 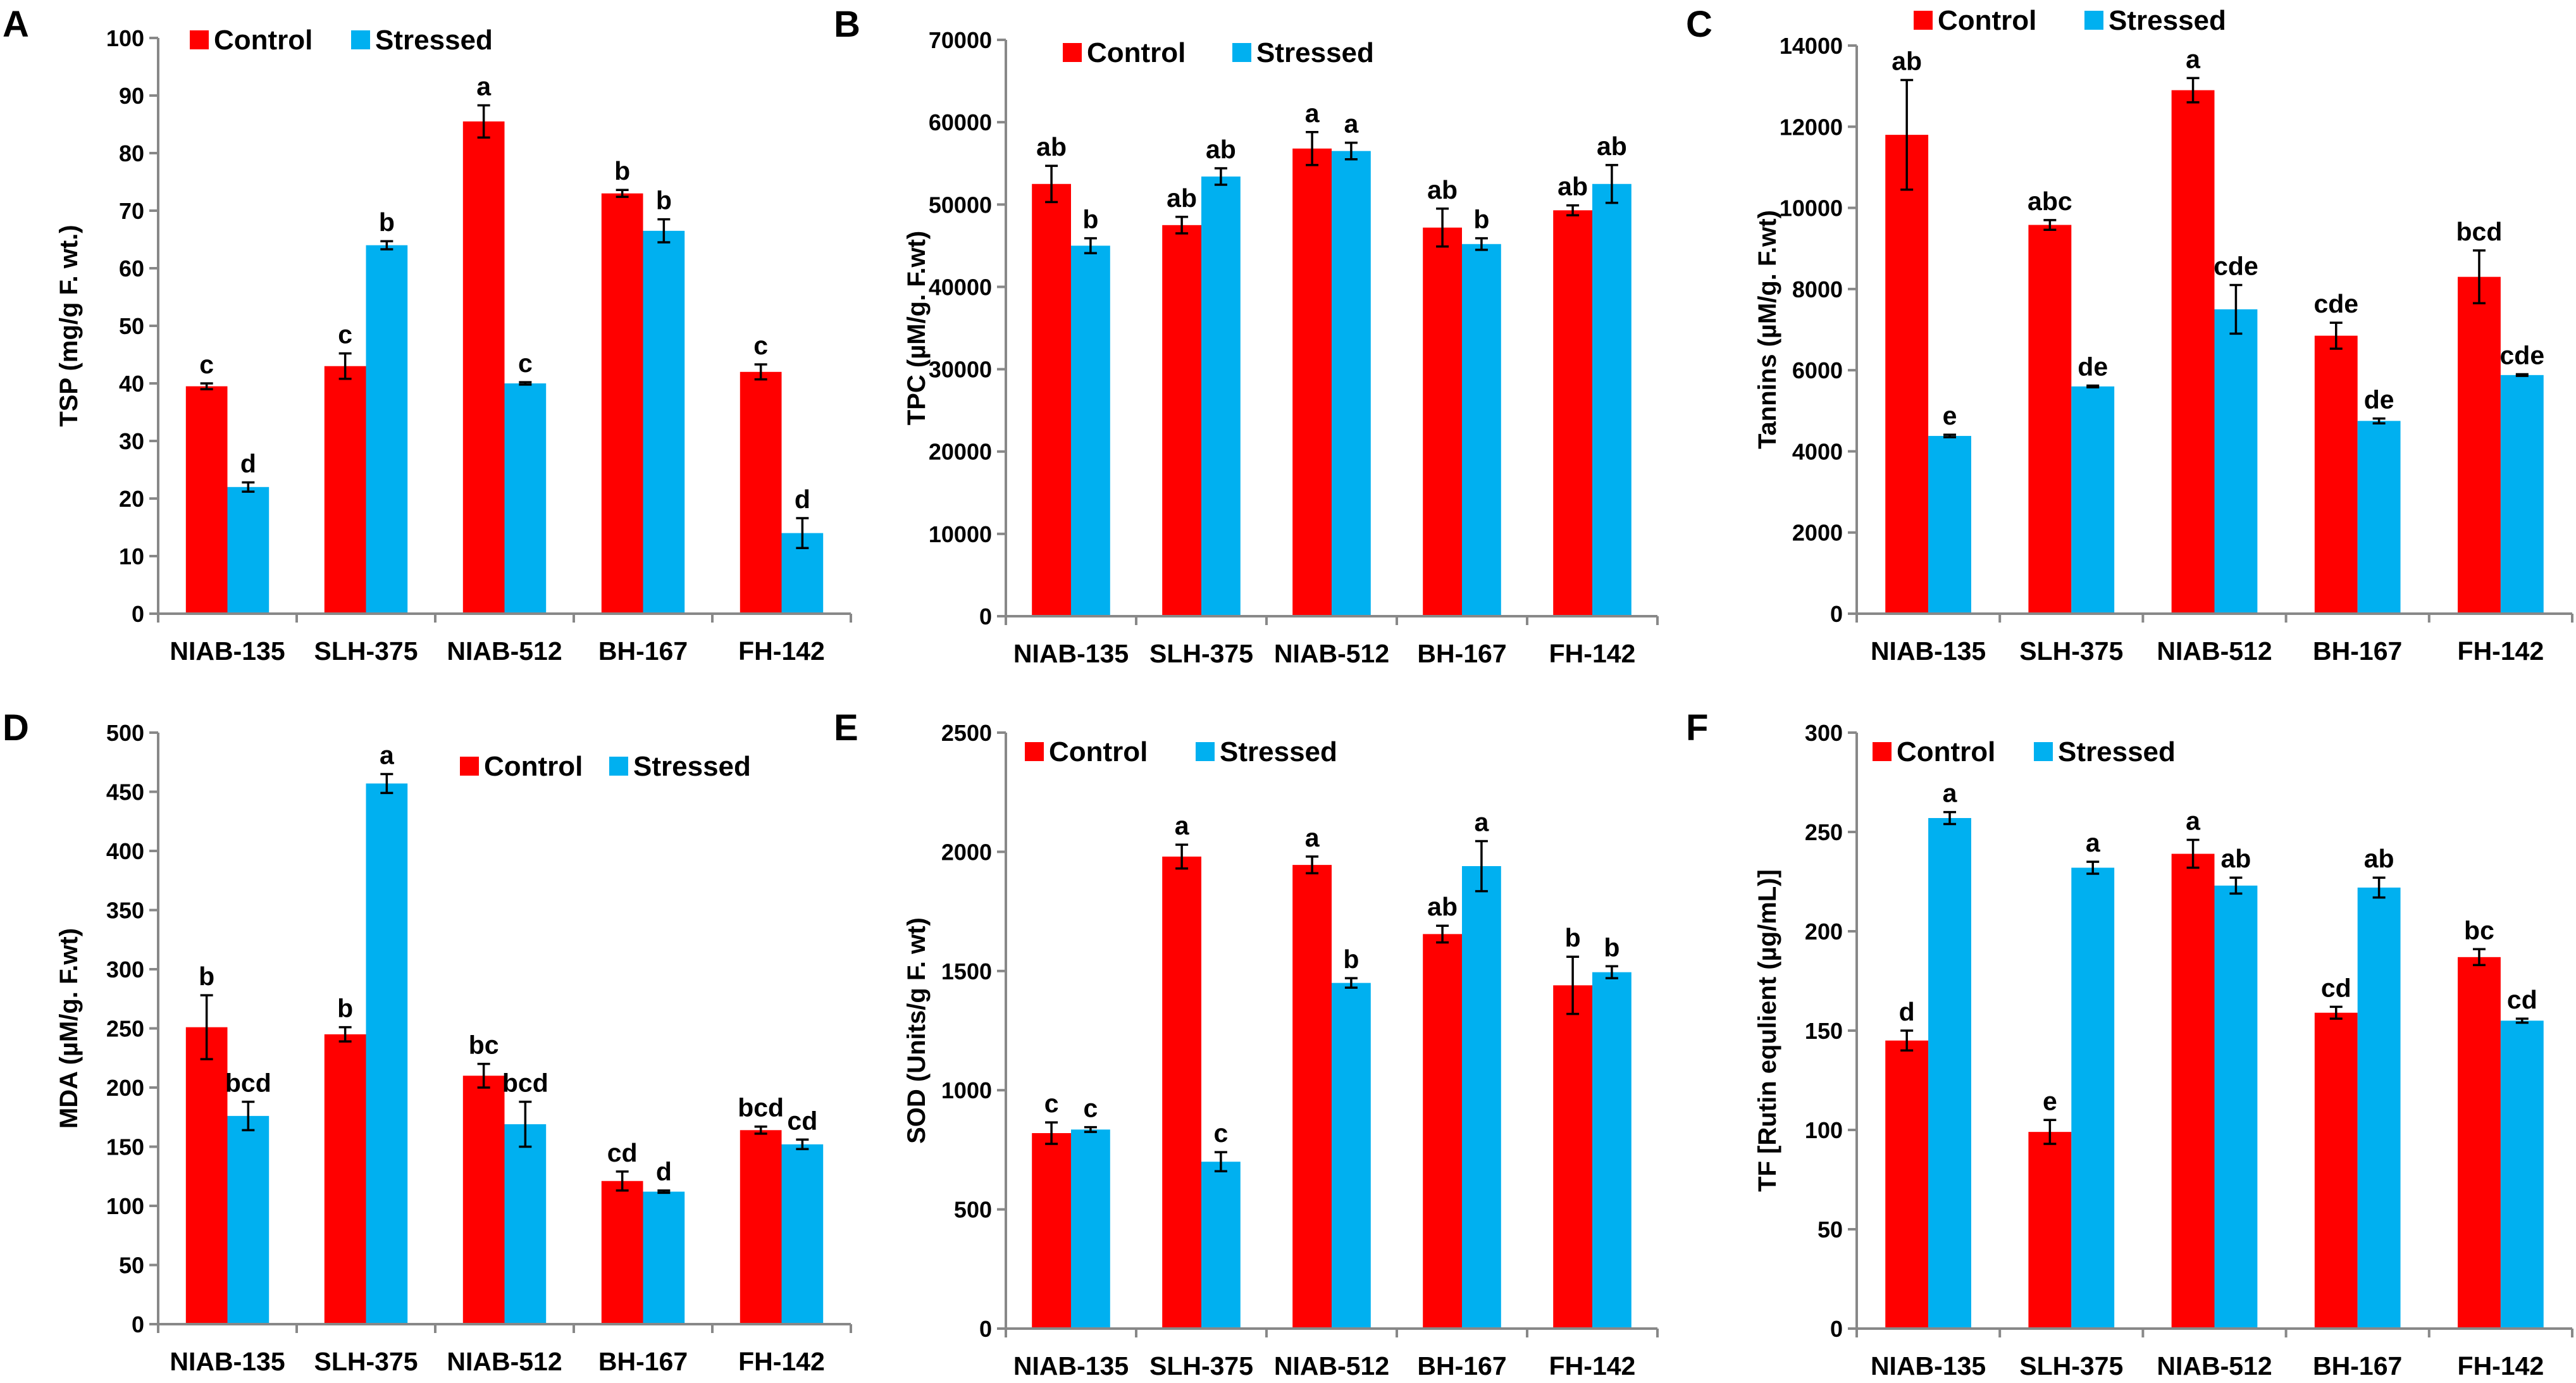 What do you see at coordinates (1071, 1365) in the screenshot?
I see `panel-e-category-label-niab-135: NIAB-135` at bounding box center [1071, 1365].